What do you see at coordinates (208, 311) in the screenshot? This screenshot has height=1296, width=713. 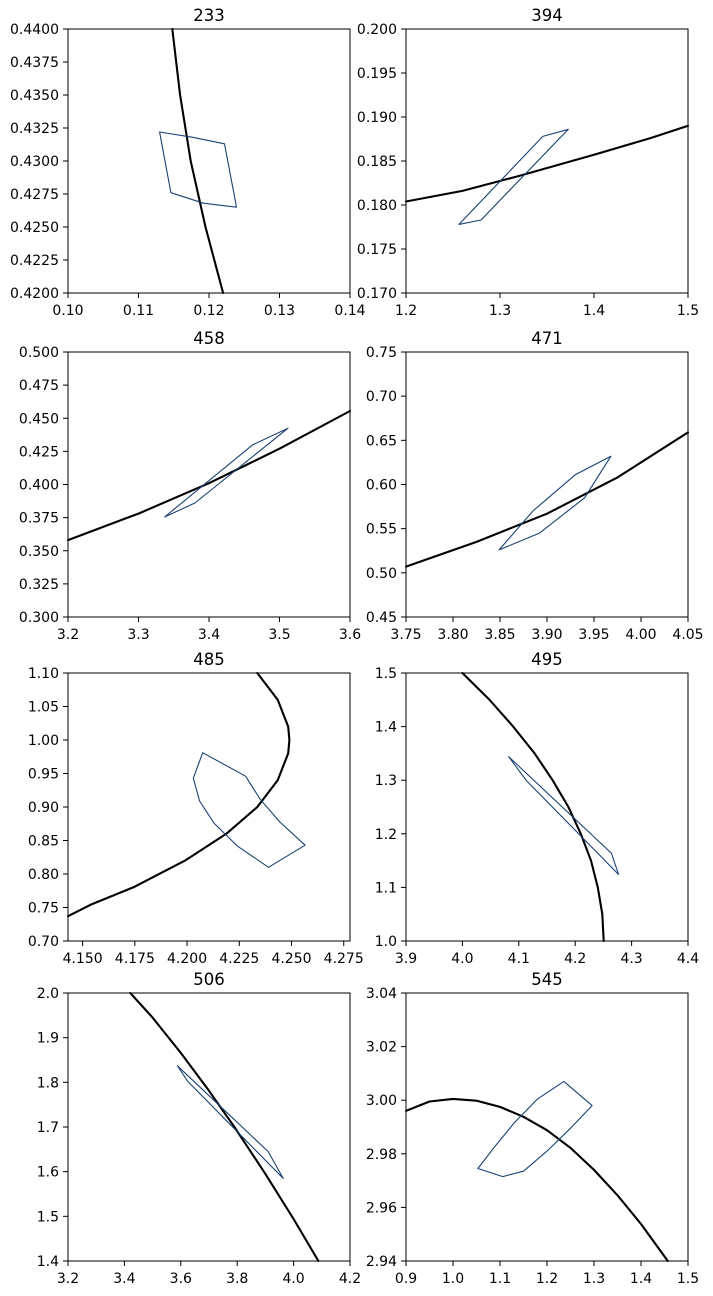 I see `x-tick-label: 0.12` at bounding box center [208, 311].